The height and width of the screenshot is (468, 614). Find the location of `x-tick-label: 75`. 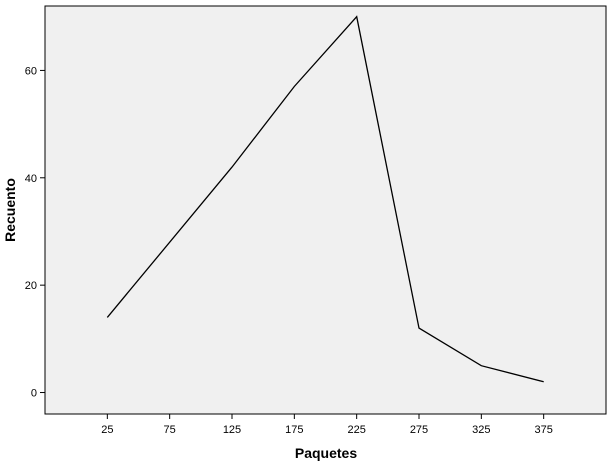

x-tick-label: 75 is located at coordinates (170, 430).